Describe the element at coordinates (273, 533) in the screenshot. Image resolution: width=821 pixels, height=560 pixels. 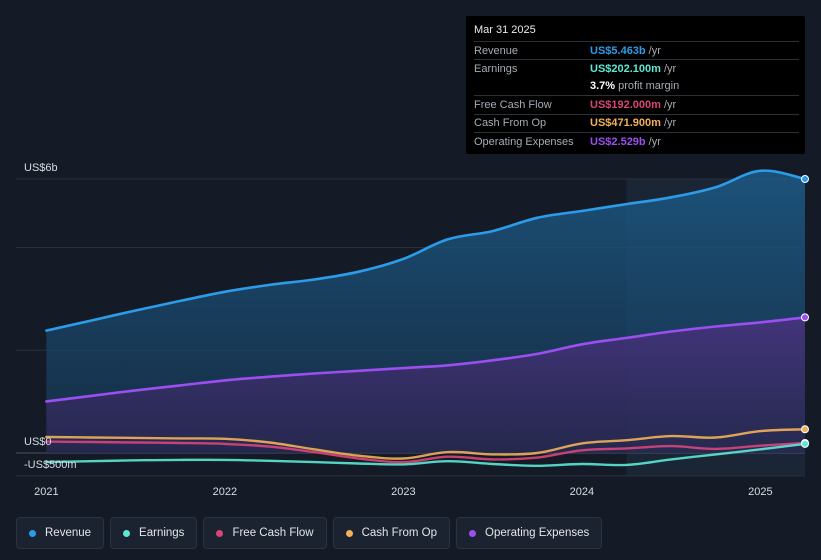
I see `legend-label: Free Cash Flow` at that location.